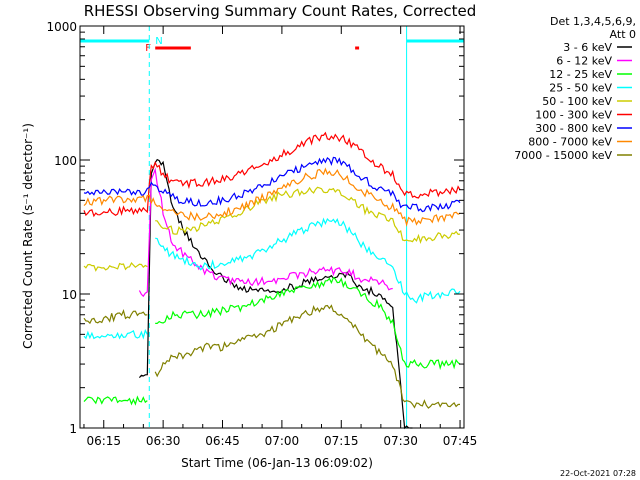  I want to click on series-line-3-seg1, so click(115, 400).